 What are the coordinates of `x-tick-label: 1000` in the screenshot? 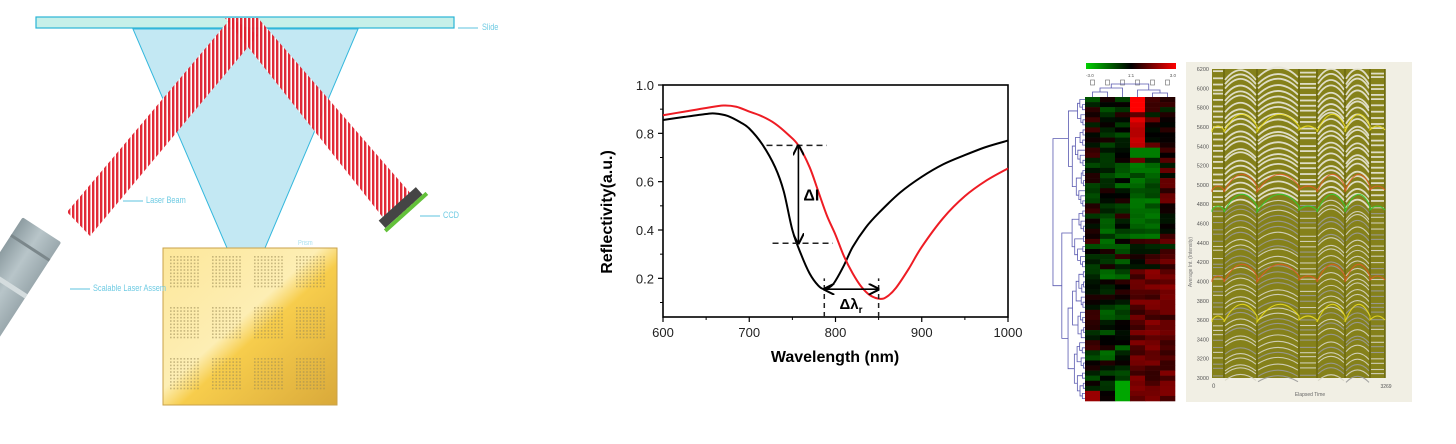 It's located at (1008, 332).